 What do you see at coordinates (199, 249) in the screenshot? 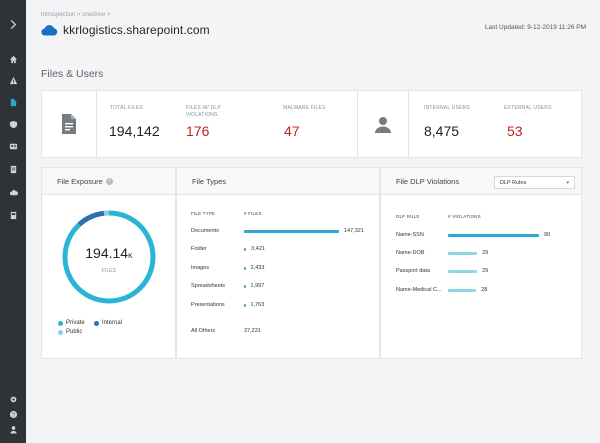
I see `file-type-label: Folder` at bounding box center [199, 249].